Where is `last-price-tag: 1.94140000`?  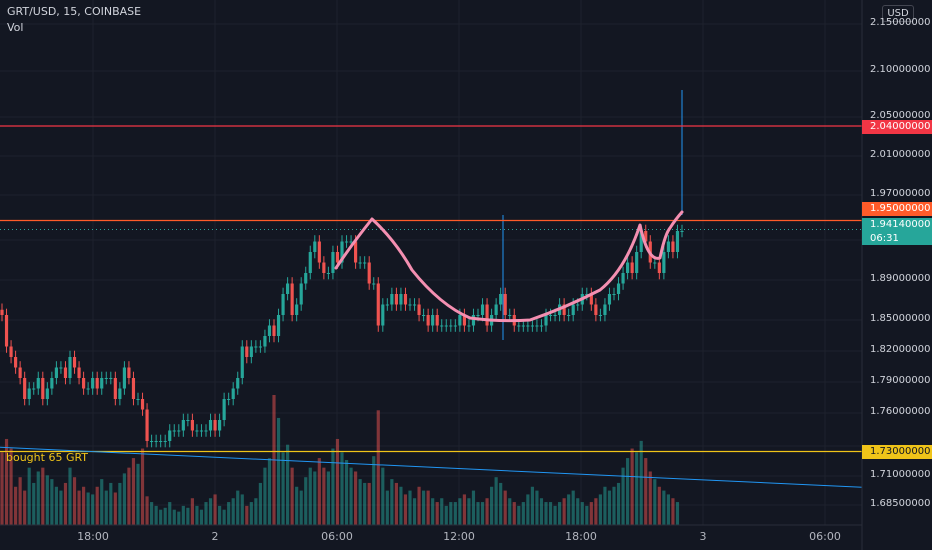 last-price-tag: 1.94140000 is located at coordinates (897, 225).